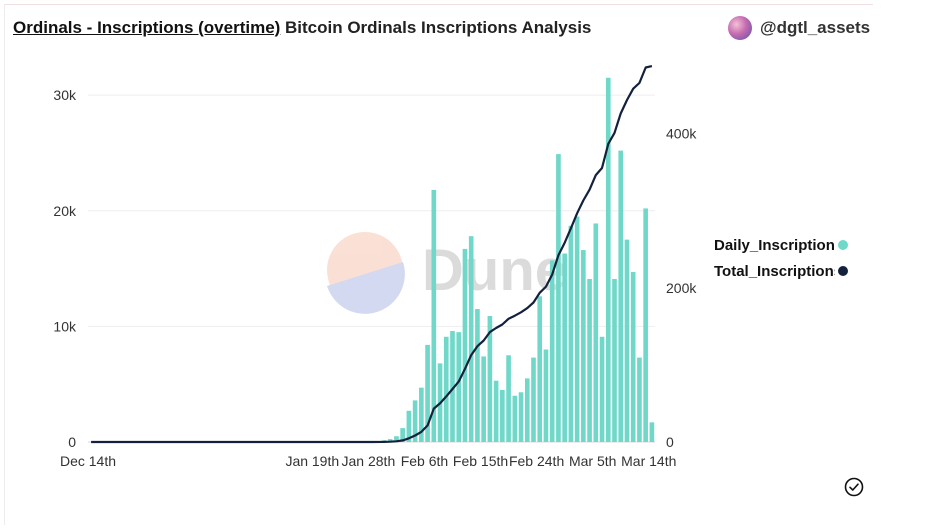 Image resolution: width=948 pixels, height=532 pixels. Describe the element at coordinates (740, 28) in the screenshot. I see `user-avatar` at that location.